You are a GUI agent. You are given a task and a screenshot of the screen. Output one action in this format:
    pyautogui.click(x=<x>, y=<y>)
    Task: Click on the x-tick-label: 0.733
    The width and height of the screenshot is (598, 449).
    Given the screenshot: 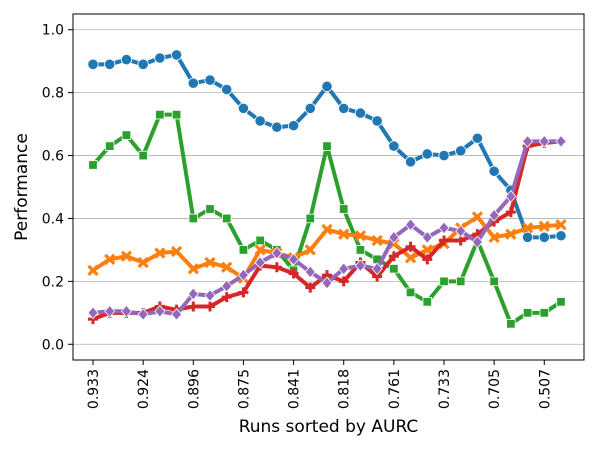 What is the action you would take?
    pyautogui.click(x=445, y=389)
    